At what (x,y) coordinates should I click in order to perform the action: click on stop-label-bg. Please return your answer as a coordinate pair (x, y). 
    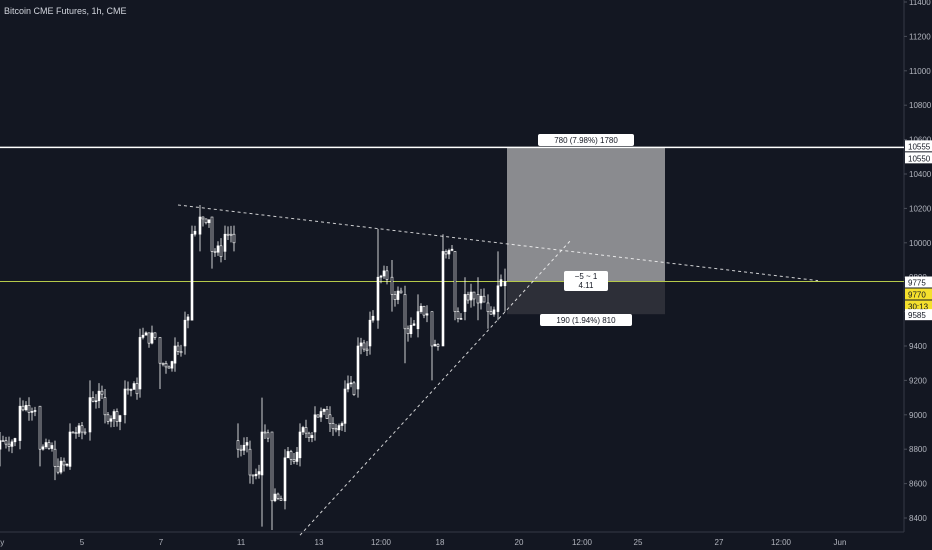
    Looking at the image, I should click on (586, 320).